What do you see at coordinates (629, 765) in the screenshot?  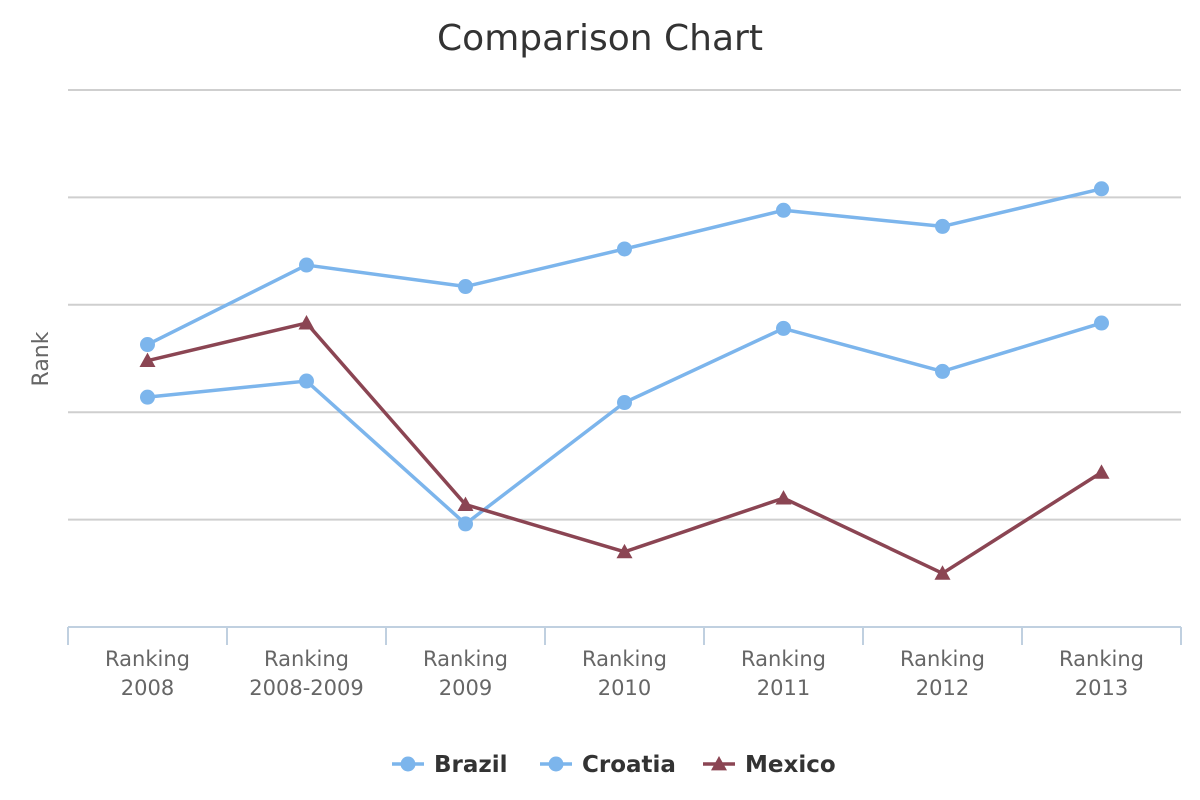 I see `legend-label: Croatia` at bounding box center [629, 765].